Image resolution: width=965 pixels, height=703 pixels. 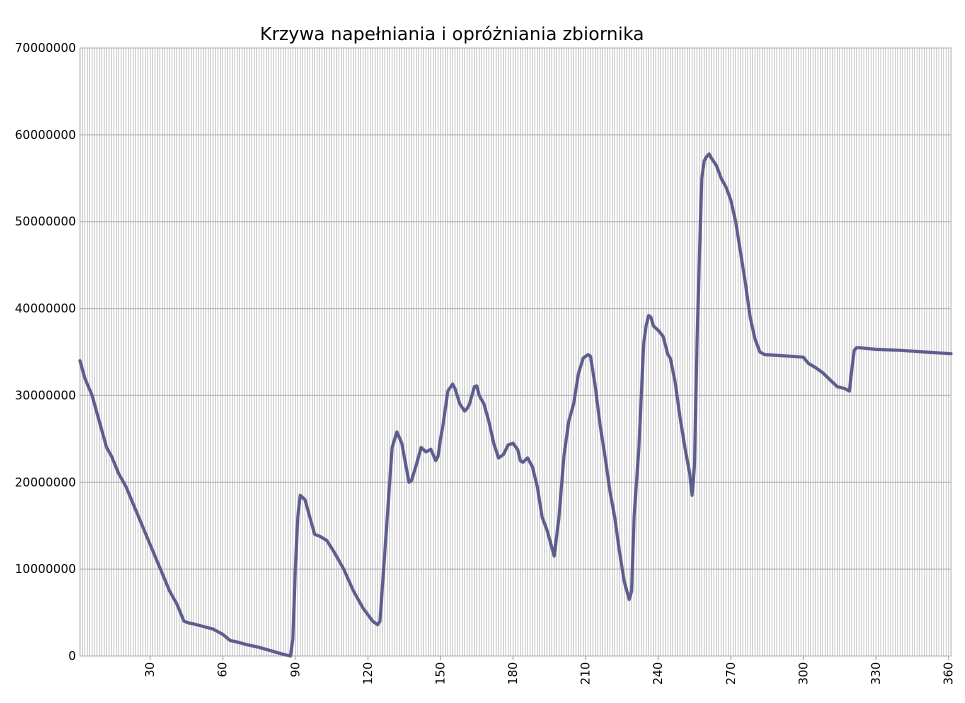 I want to click on x-tick-labels: 30 60 90 120 150 180 210 240 270 300 330 360, so click(x=549, y=673).